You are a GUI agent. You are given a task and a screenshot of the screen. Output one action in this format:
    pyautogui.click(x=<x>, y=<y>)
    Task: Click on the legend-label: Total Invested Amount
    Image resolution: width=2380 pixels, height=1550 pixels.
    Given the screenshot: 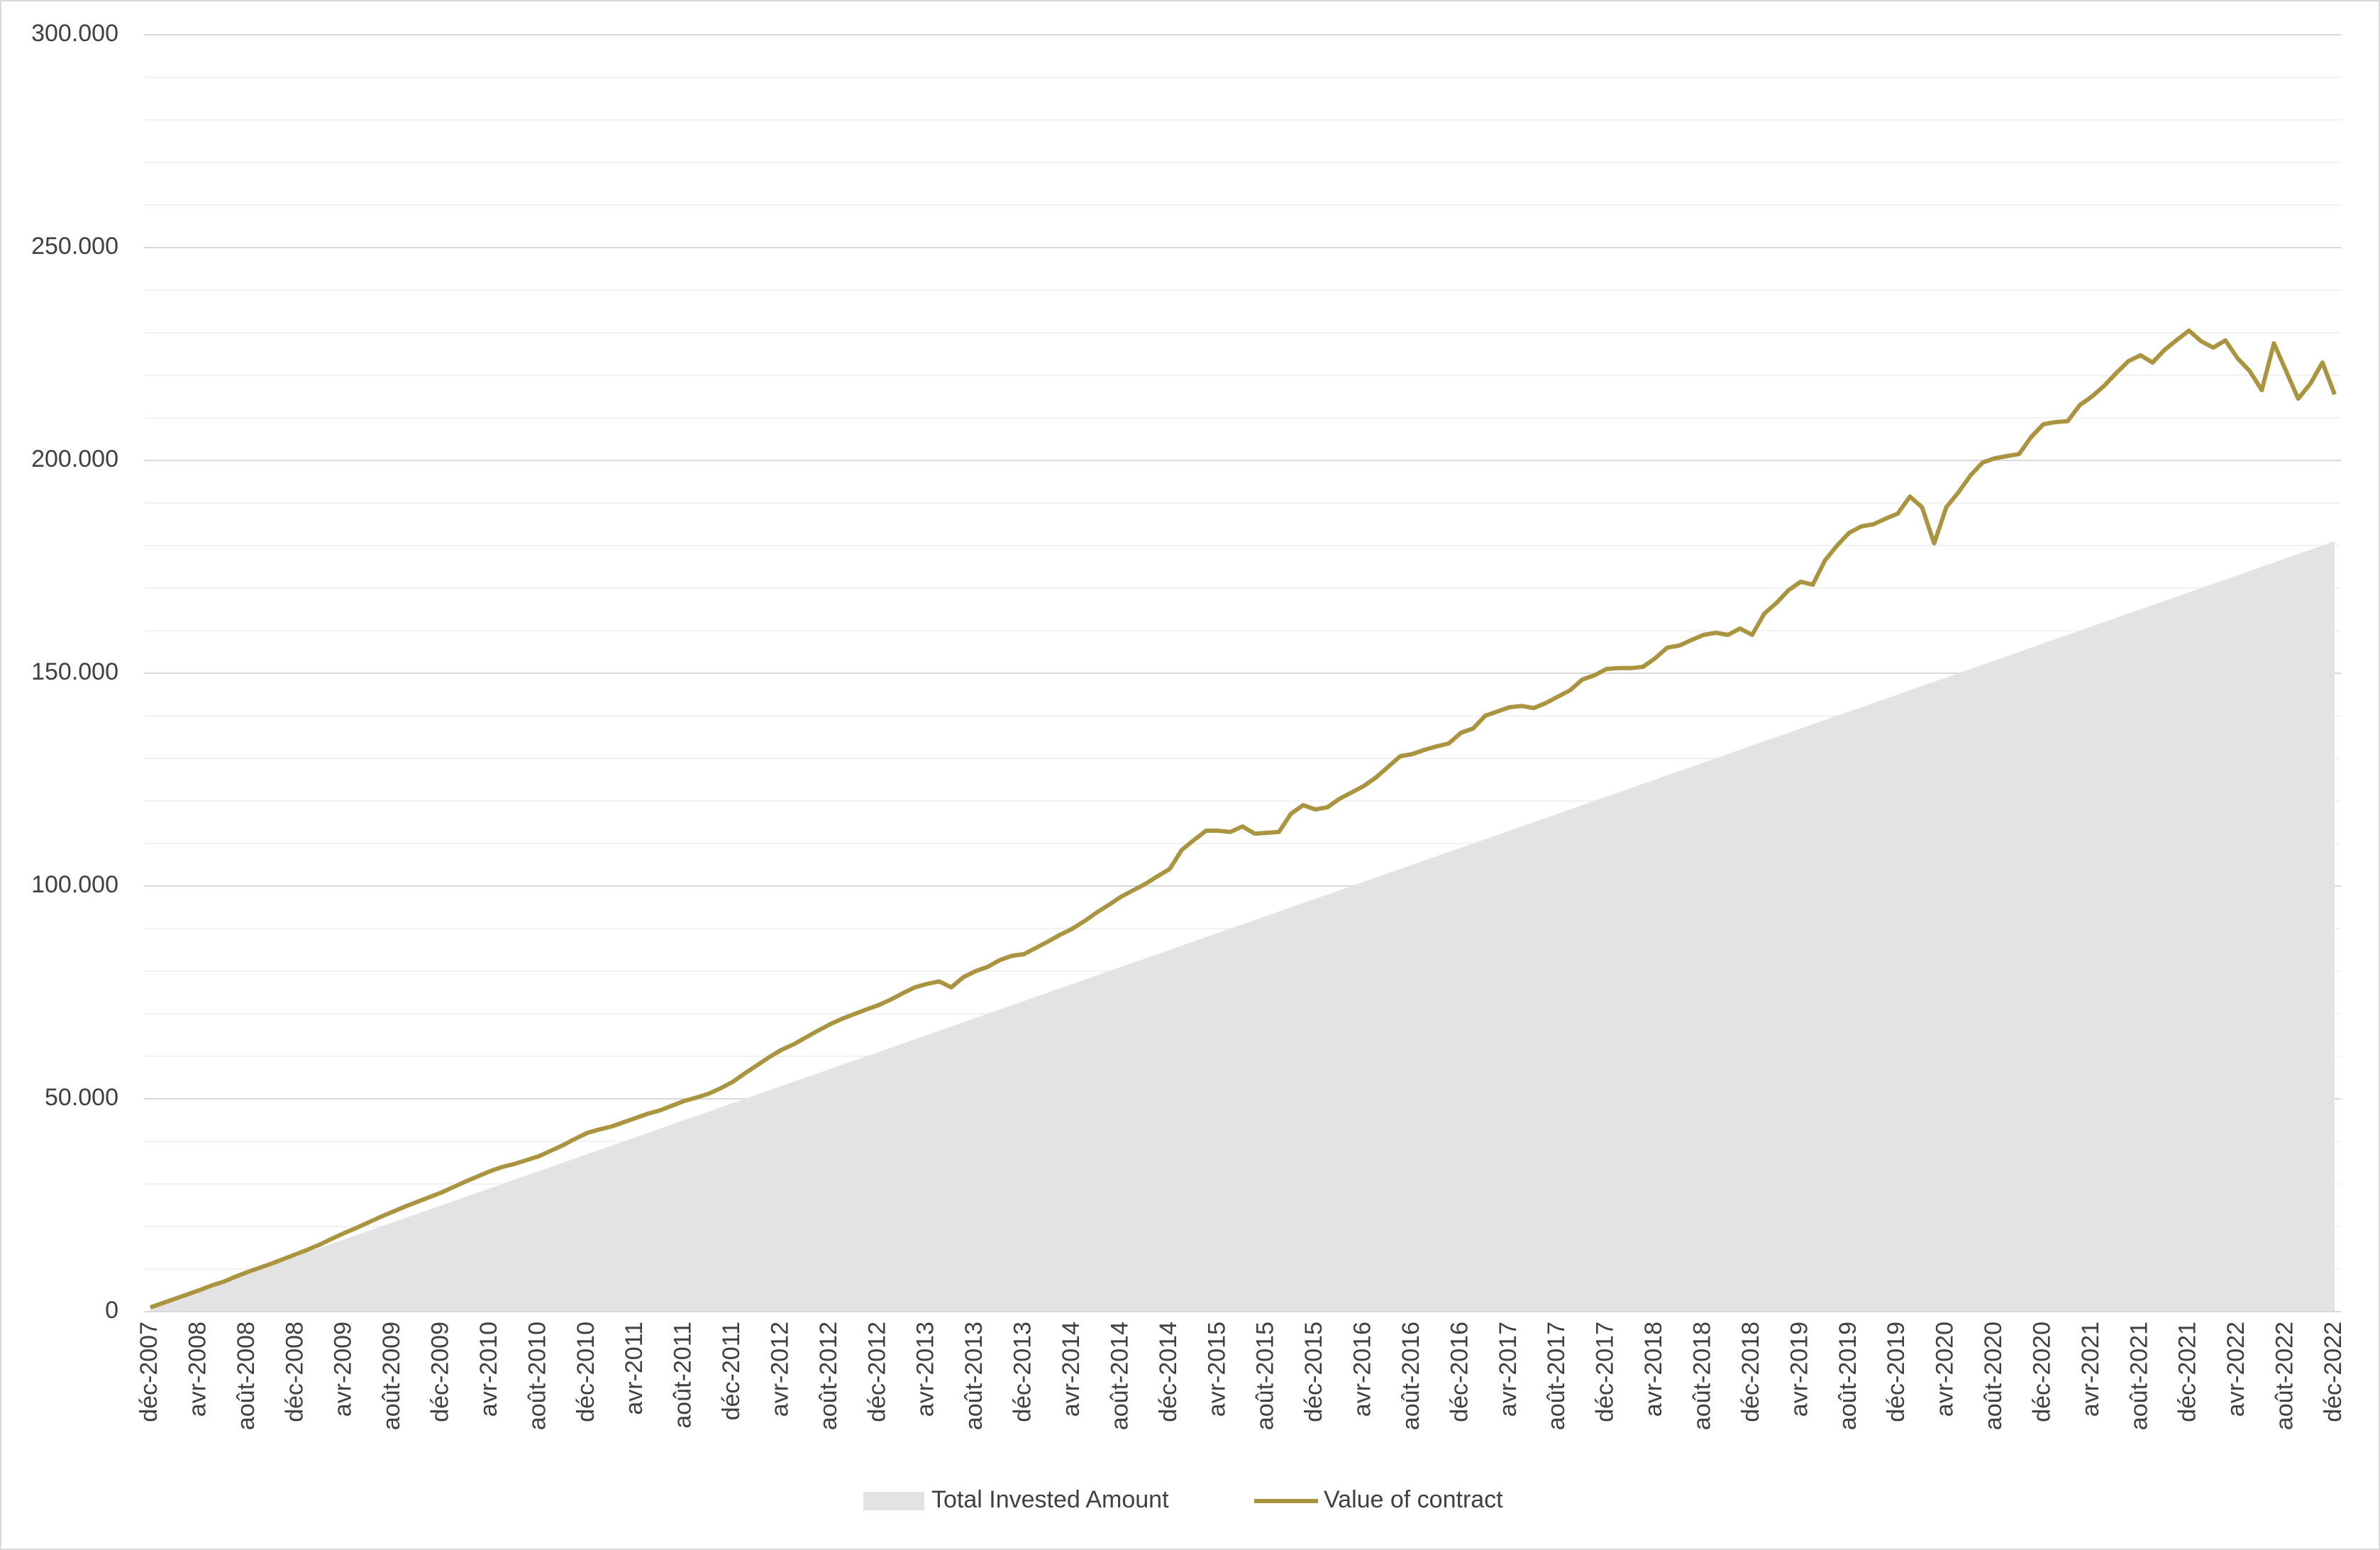 What is the action you would take?
    pyautogui.click(x=1050, y=1499)
    